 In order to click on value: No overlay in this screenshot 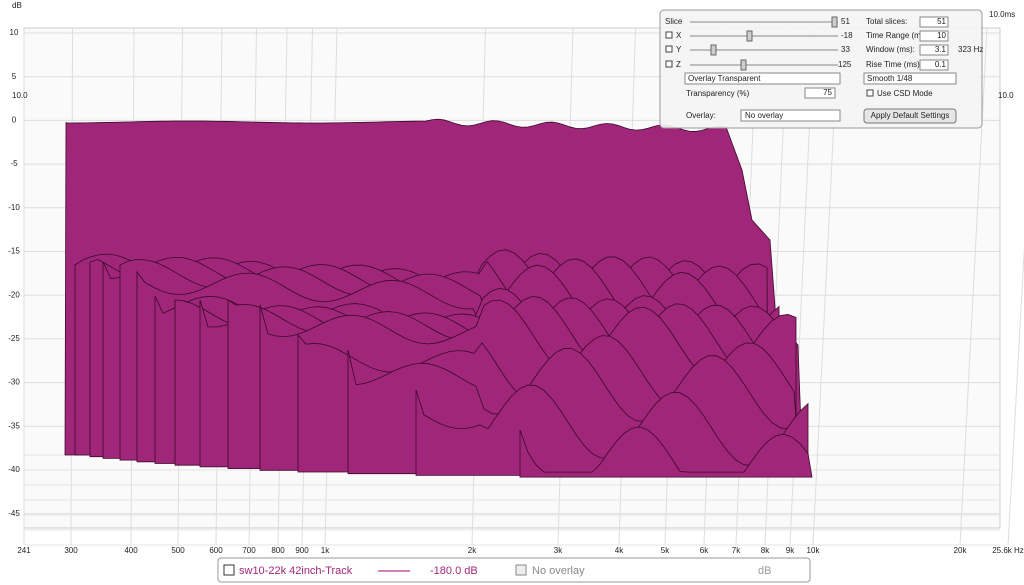, I will do `click(764, 115)`.